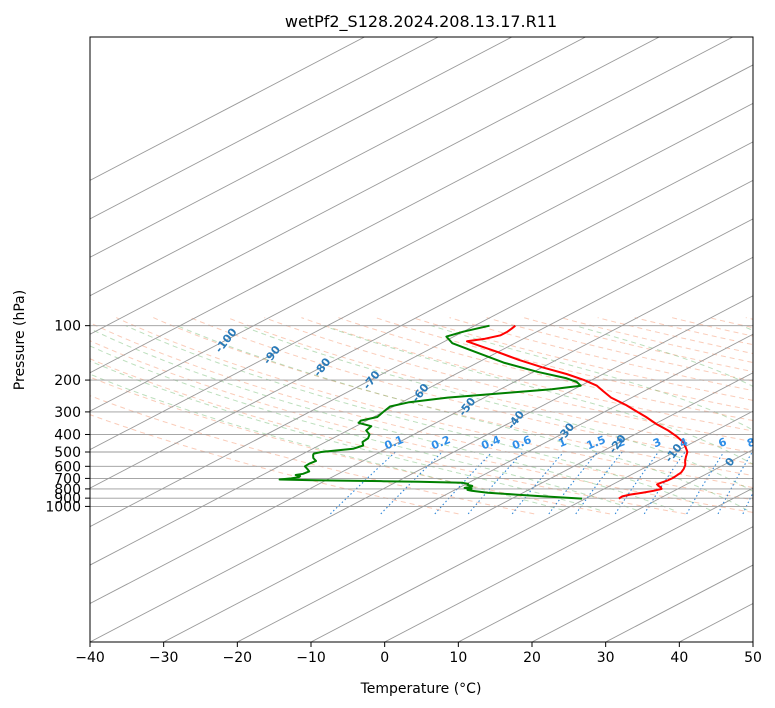 This screenshot has height=708, width=775. Describe the element at coordinates (67, 453) in the screenshot. I see `y-tick-label: 500` at that location.